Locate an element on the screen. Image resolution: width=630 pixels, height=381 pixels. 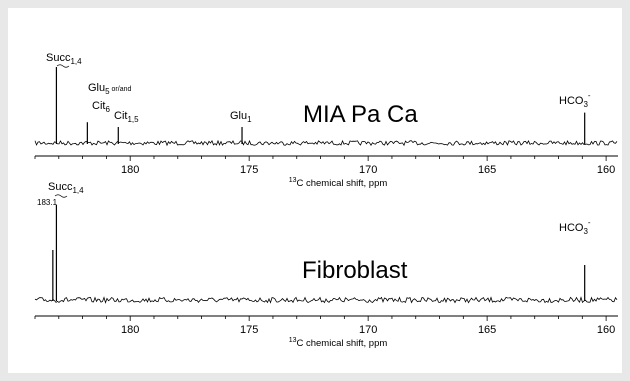
tick-label-fibro-175: 175 is located at coordinates (249, 330).